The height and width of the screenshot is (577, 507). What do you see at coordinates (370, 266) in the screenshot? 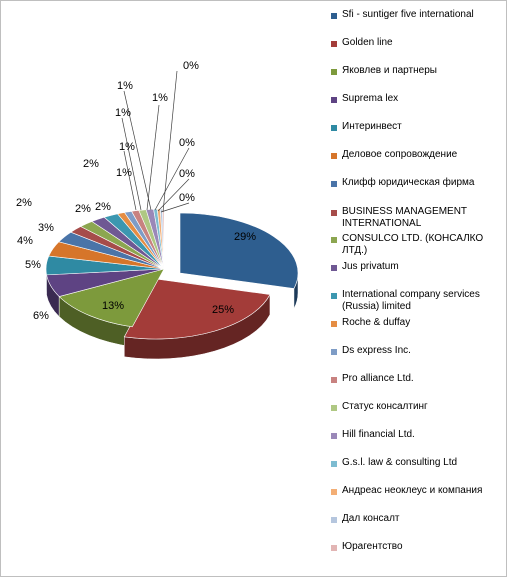
I see `legend-label-10: Jus privatum` at bounding box center [370, 266].